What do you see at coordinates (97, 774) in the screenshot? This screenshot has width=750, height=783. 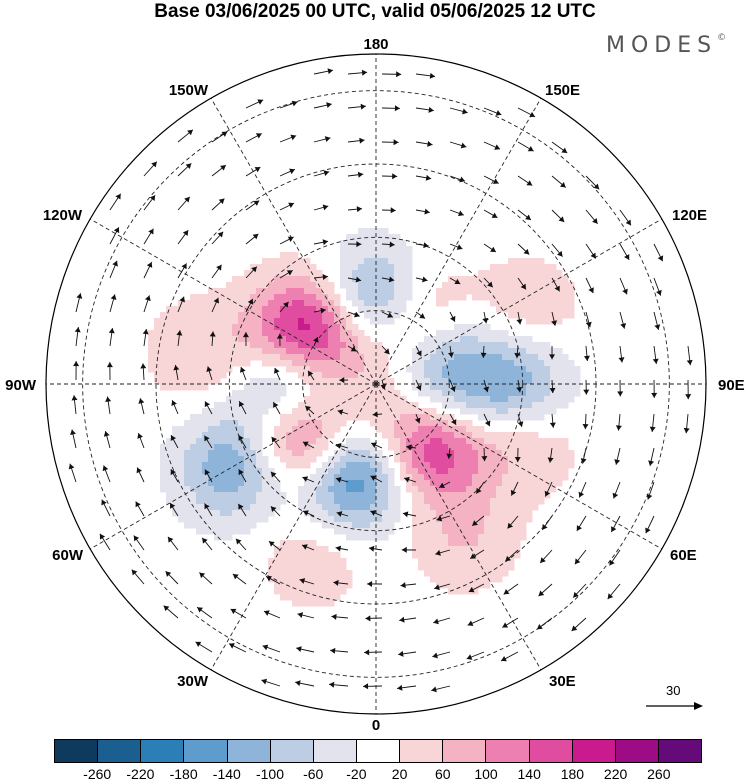 I see `colorbar-tick-label: -260` at bounding box center [97, 774].